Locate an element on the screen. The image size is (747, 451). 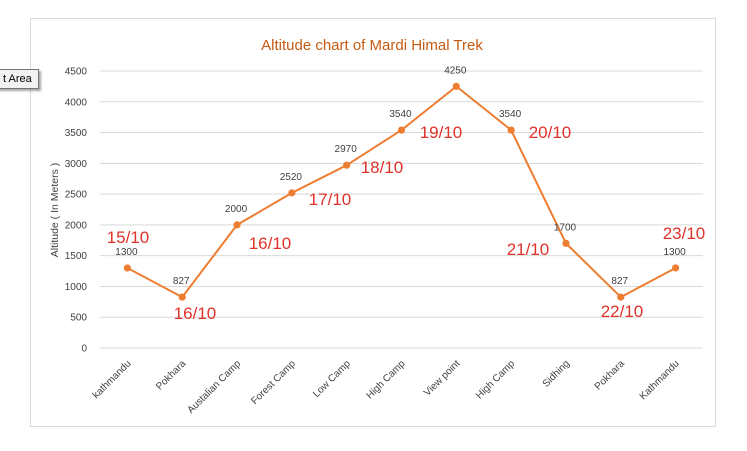
y-tick-labels: 0 500 1000 1500 2000 2500 3000 3500 4000 4500 is located at coordinates (76, 211).